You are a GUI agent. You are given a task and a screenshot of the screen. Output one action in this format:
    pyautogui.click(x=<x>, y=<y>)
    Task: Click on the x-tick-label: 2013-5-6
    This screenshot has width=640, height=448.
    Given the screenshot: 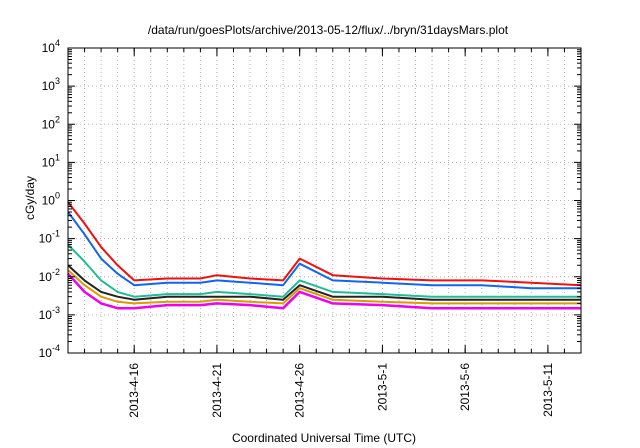 What is the action you would take?
    pyautogui.click(x=465, y=387)
    